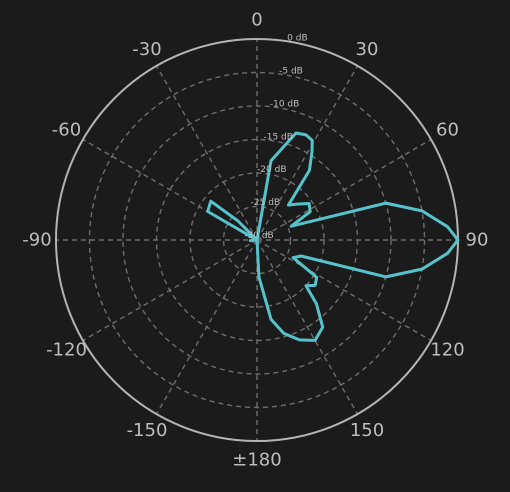  I want to click on radial-labels: 0 dB -5 dB -10 dB -15 dB -20 dB -25 dB -30 dB, so click(275, 137).